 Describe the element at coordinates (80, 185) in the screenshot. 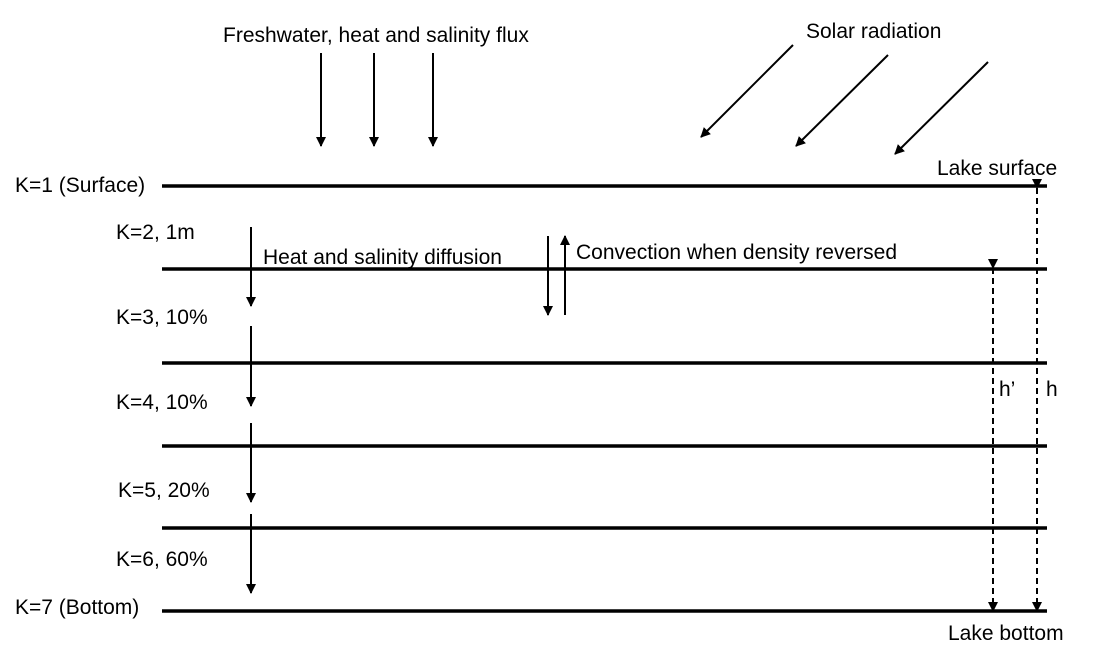

I see `layer-label-k1: K=1 (Surface)` at that location.